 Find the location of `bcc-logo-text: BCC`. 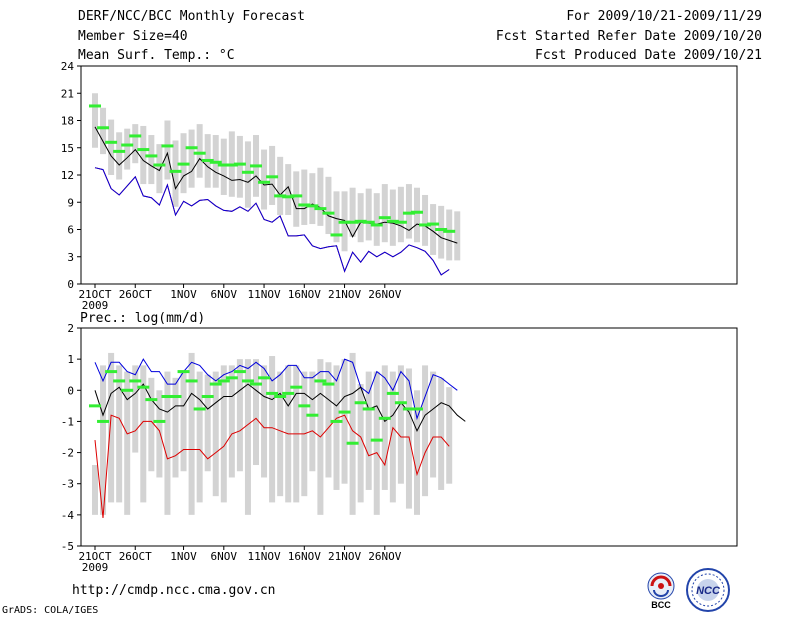

bcc-logo-text: BCC is located at coordinates (661, 605).